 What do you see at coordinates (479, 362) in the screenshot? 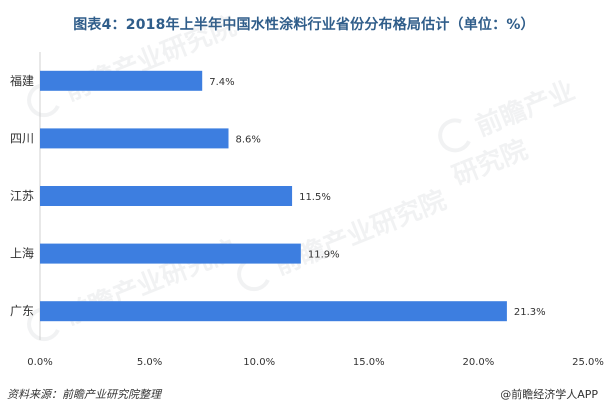
I see `x-tick-label: 20.0%` at bounding box center [479, 362].